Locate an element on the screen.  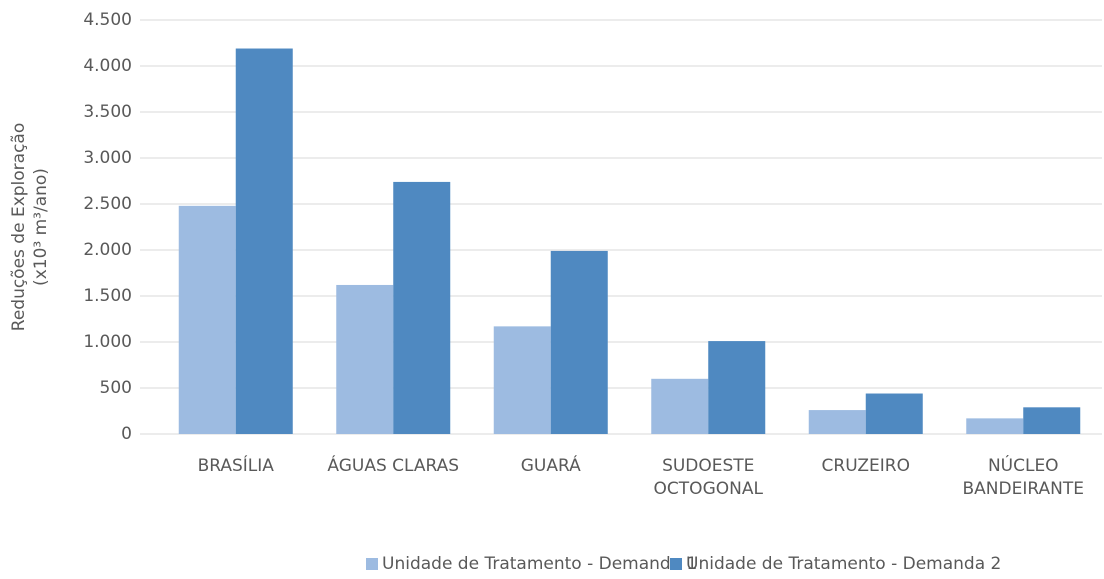
y-axis-label: Reduções de Exploração (x10³ m³/ano) is located at coordinates (30, 227).